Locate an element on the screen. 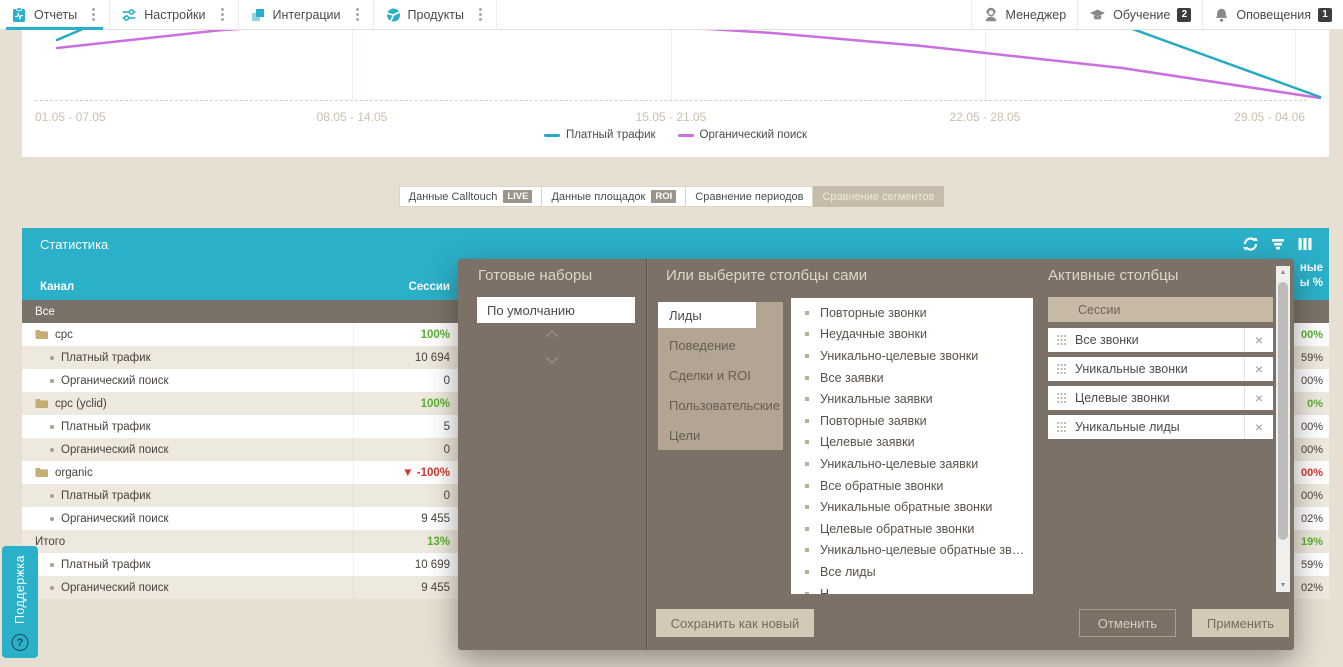 Image resolution: width=1343 pixels, height=667 pixels. category-behavior: Поведение is located at coordinates (702, 345).